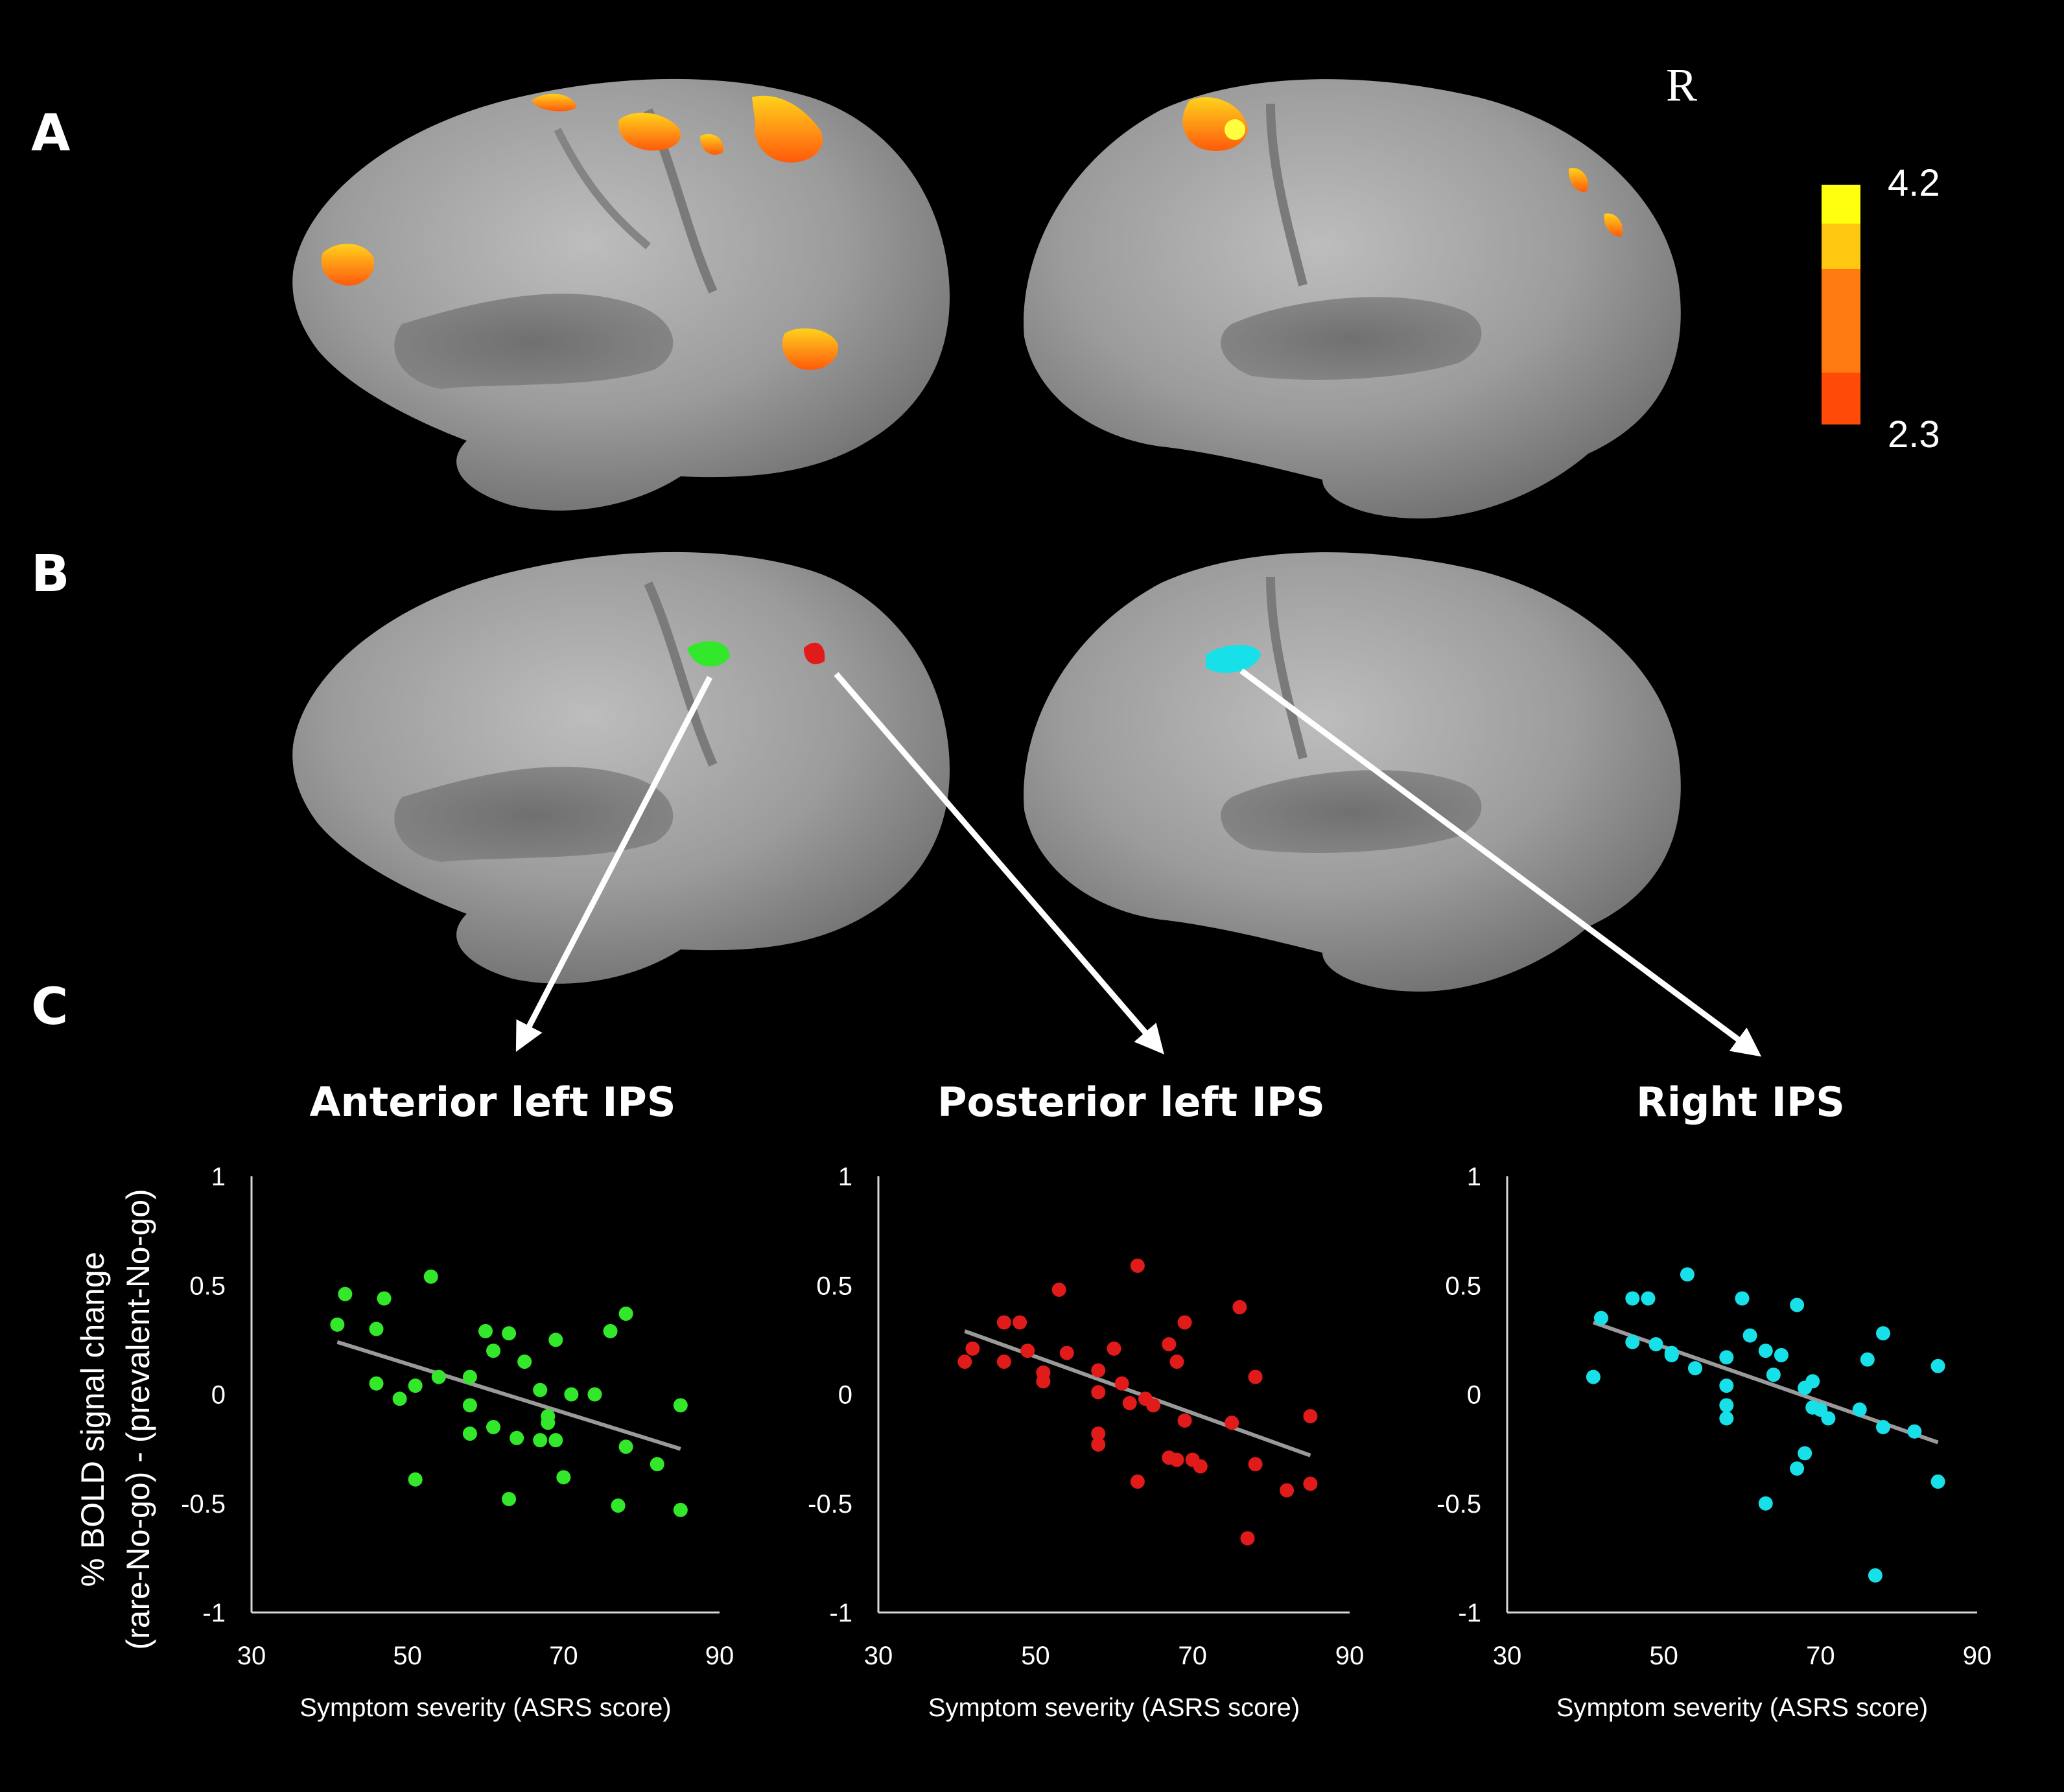 This screenshot has width=2064, height=1792. What do you see at coordinates (1914, 434) in the screenshot?
I see `colorbar-min-label: 2.3` at bounding box center [1914, 434].